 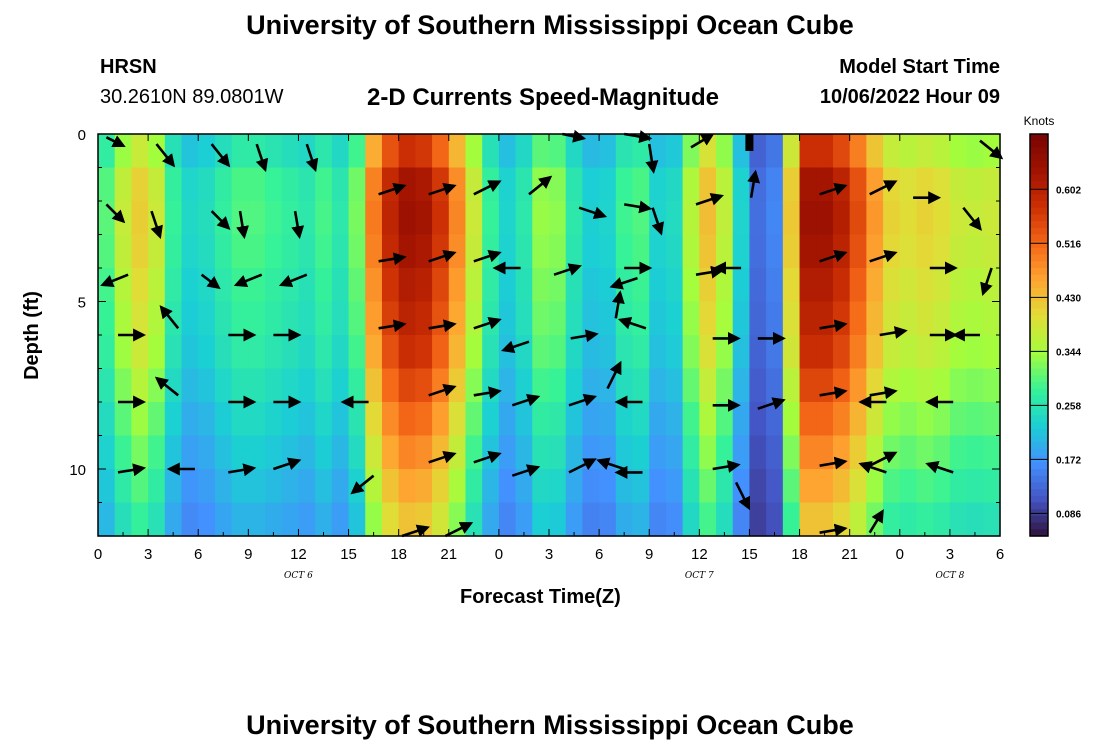 What do you see at coordinates (128, 67) in the screenshot?
I see `station-name: HRSN` at bounding box center [128, 67].